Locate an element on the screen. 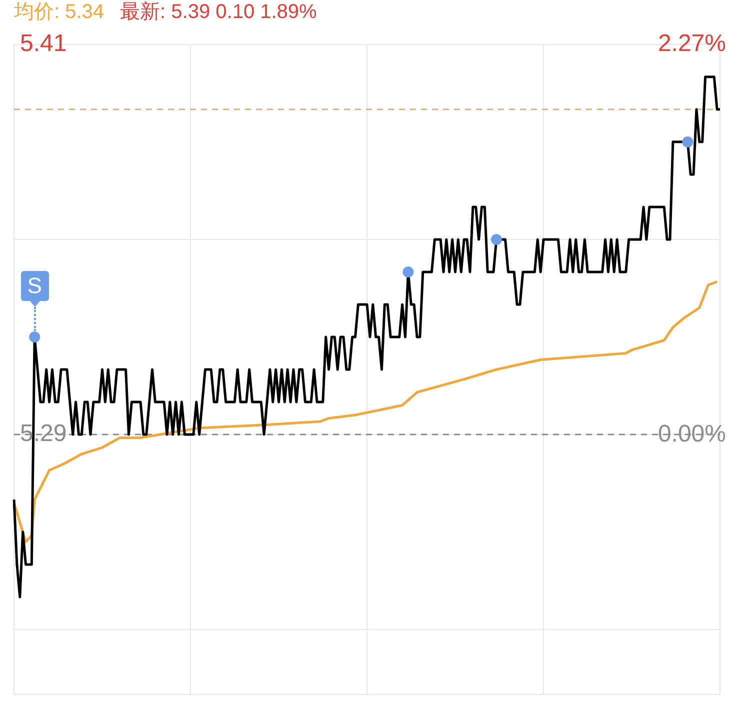  y2-tick-label: 0.00% is located at coordinates (692, 434).